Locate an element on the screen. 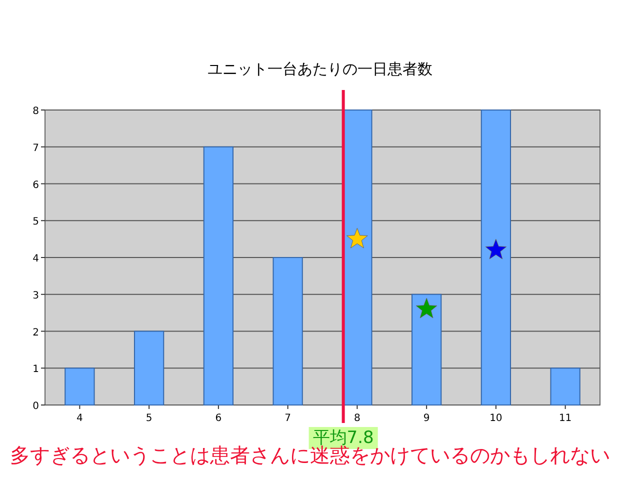  y-tick-label: 0 is located at coordinates (35, 406).